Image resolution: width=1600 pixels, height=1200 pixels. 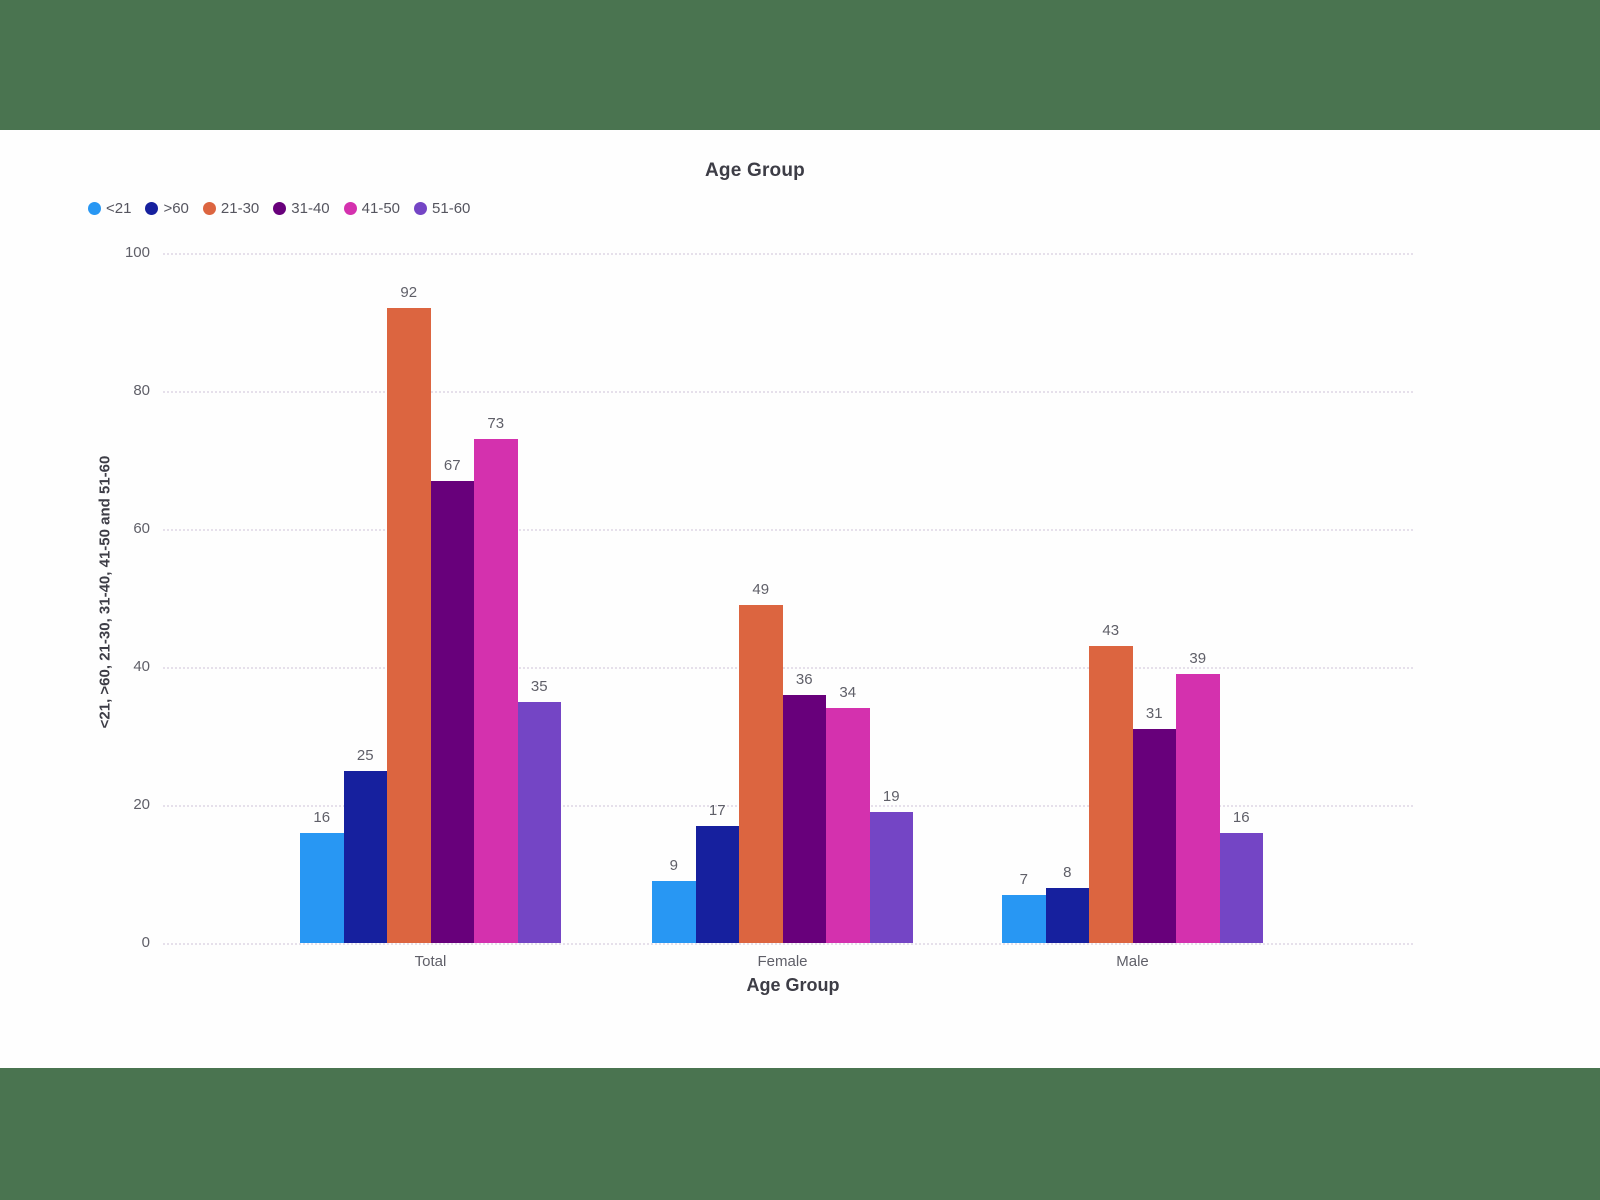 What do you see at coordinates (452, 465) in the screenshot?
I see `bar-value-label: 67` at bounding box center [452, 465].